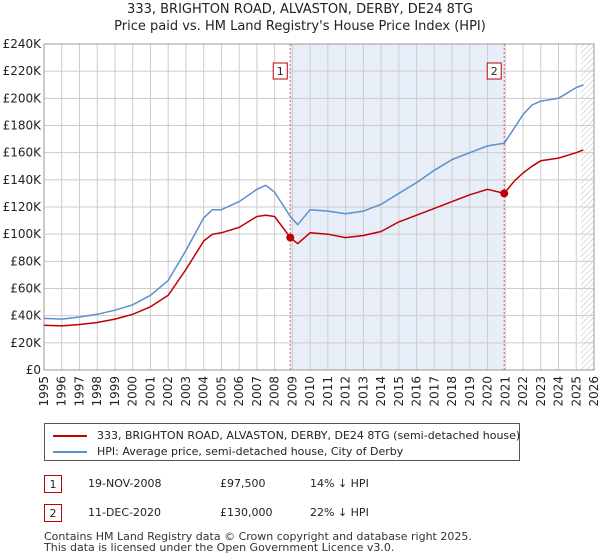 This screenshot has height=560, width=600. Describe the element at coordinates (53, 513) in the screenshot. I see `transaction-marker-badge: 2` at that location.